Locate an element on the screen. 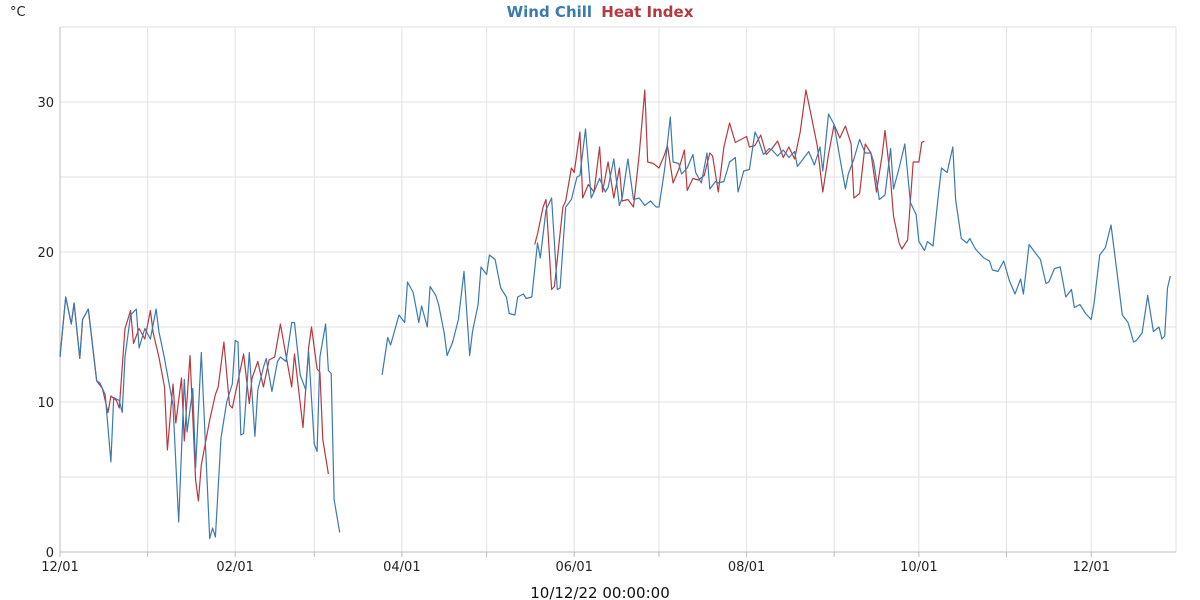 This screenshot has width=1200, height=600. y-tick-label: 20 is located at coordinates (45, 253).